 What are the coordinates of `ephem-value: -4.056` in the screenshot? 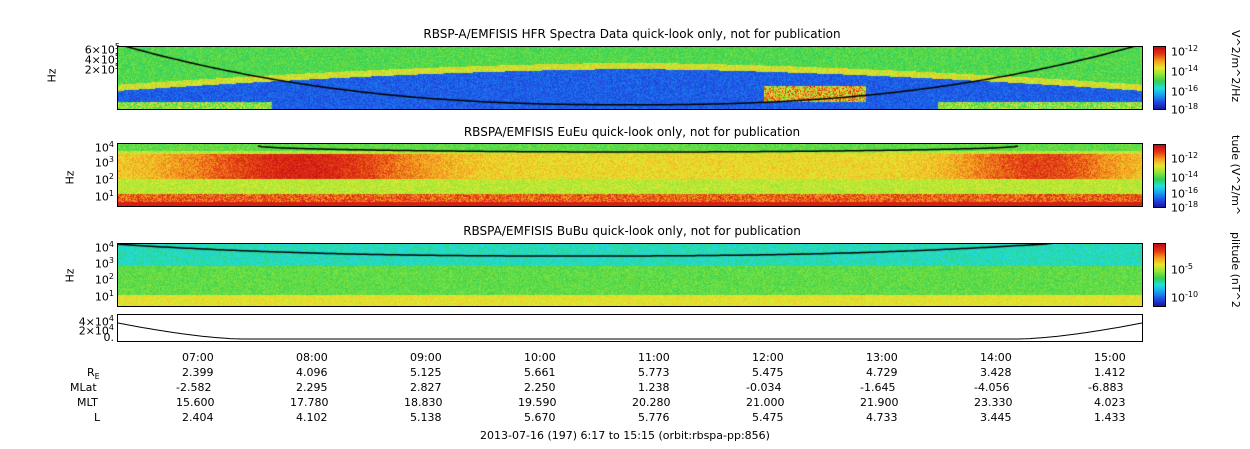 It's located at (992, 387).